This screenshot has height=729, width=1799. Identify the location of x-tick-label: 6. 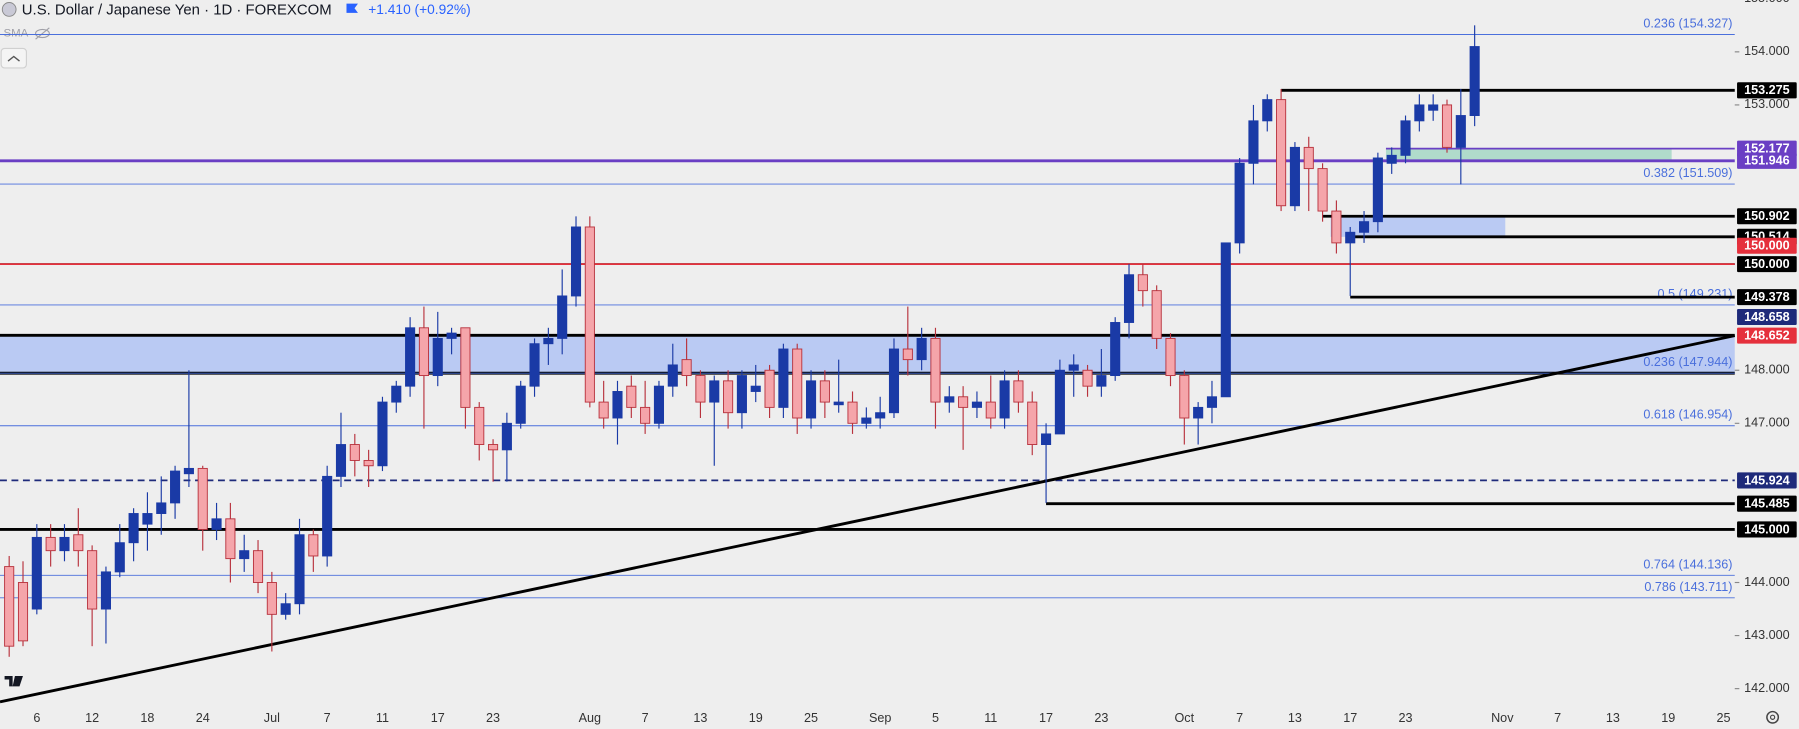
(36, 718).